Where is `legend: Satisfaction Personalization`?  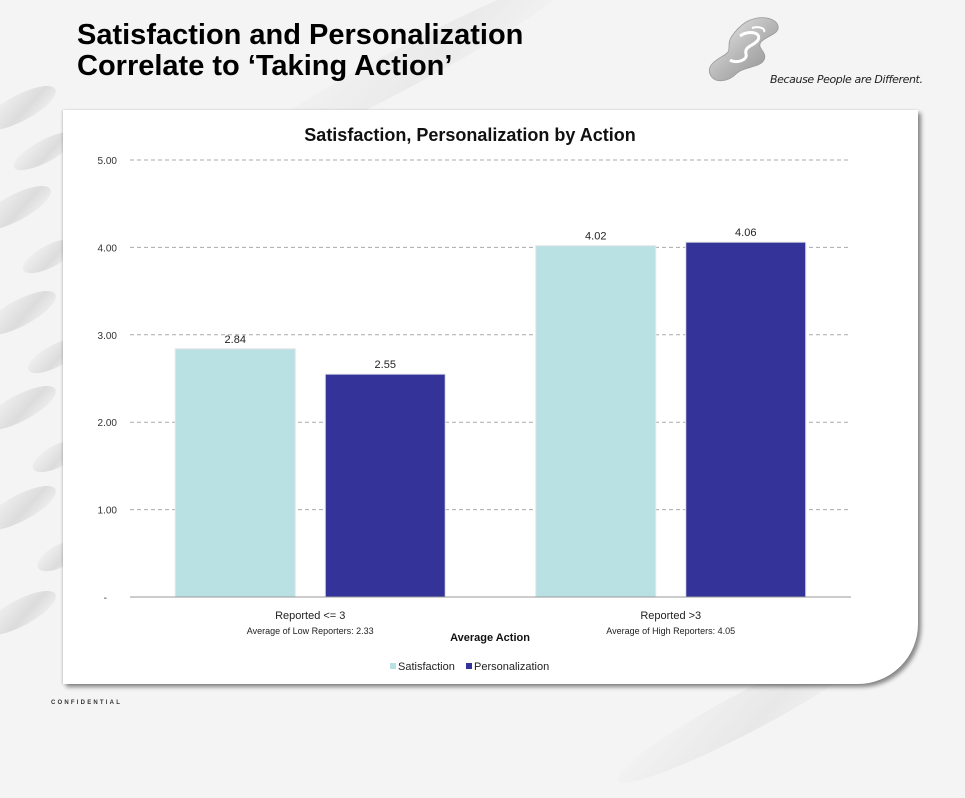 legend: Satisfaction Personalization is located at coordinates (469, 667).